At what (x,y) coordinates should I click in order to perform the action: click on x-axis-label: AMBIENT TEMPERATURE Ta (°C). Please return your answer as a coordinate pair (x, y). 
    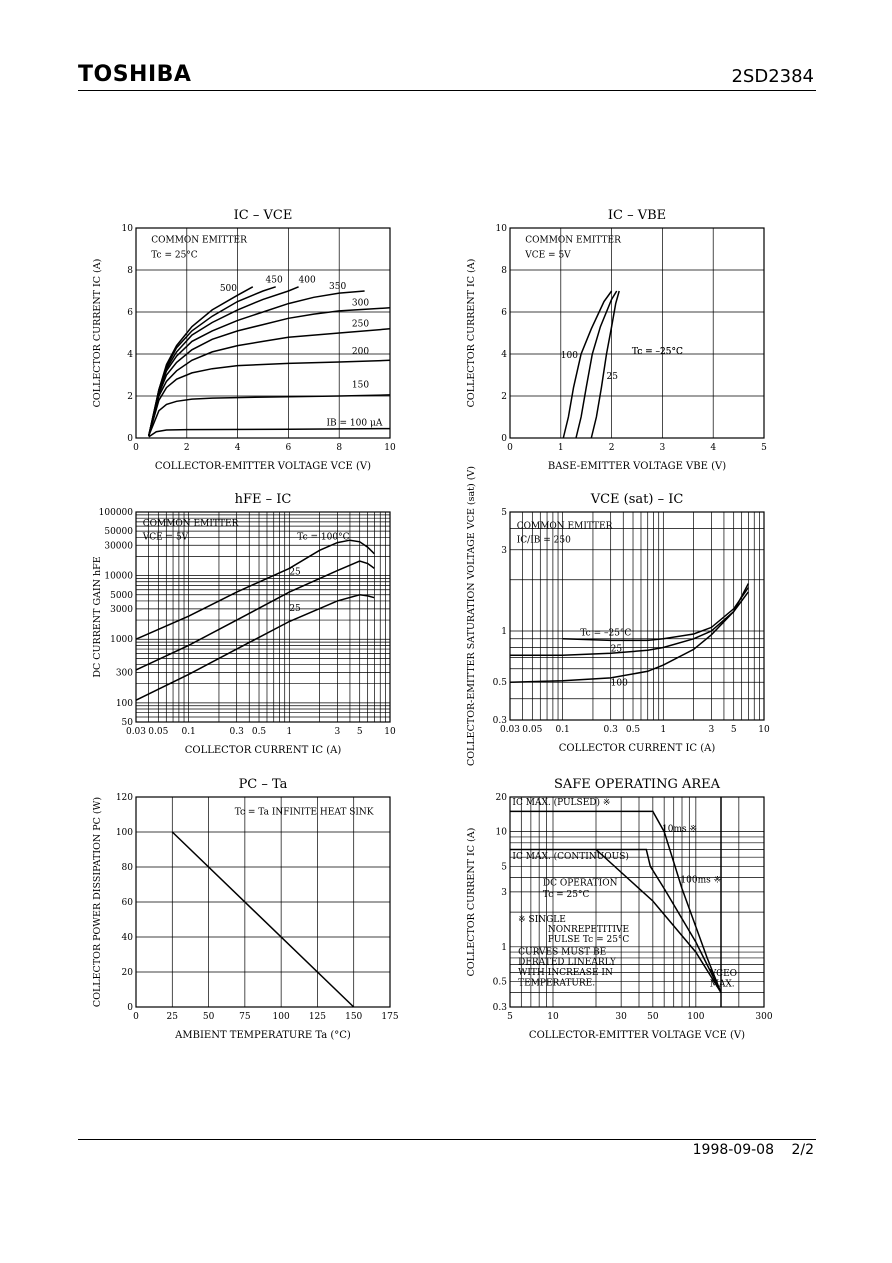
    Looking at the image, I should click on (262, 1035).